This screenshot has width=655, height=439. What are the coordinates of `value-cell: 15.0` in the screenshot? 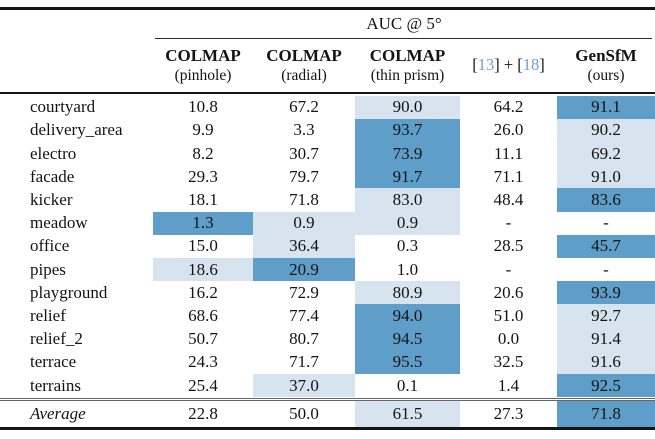 It's located at (203, 246).